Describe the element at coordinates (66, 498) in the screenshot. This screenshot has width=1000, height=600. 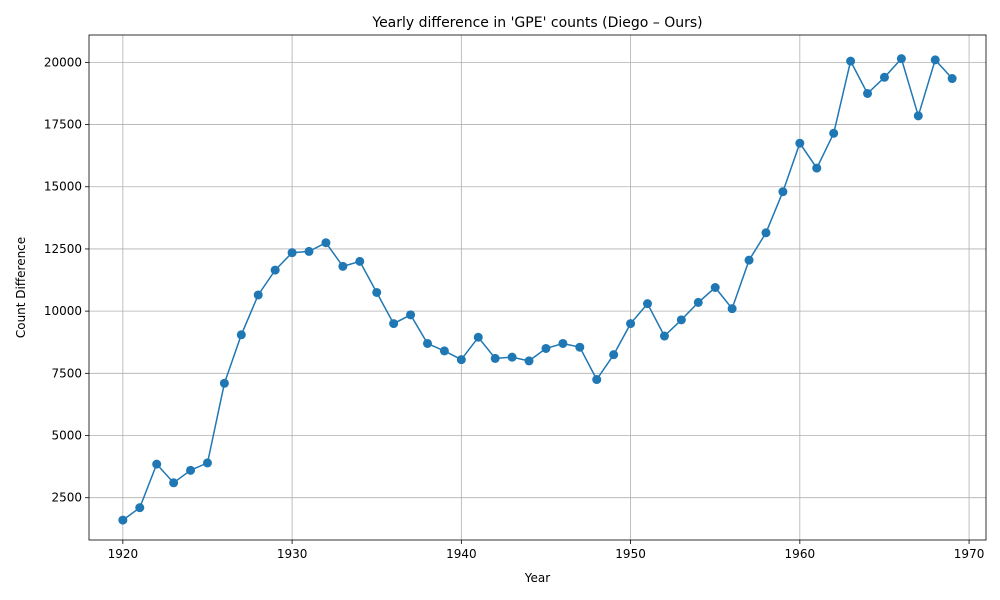
I see `y-tick-label: 2500` at that location.